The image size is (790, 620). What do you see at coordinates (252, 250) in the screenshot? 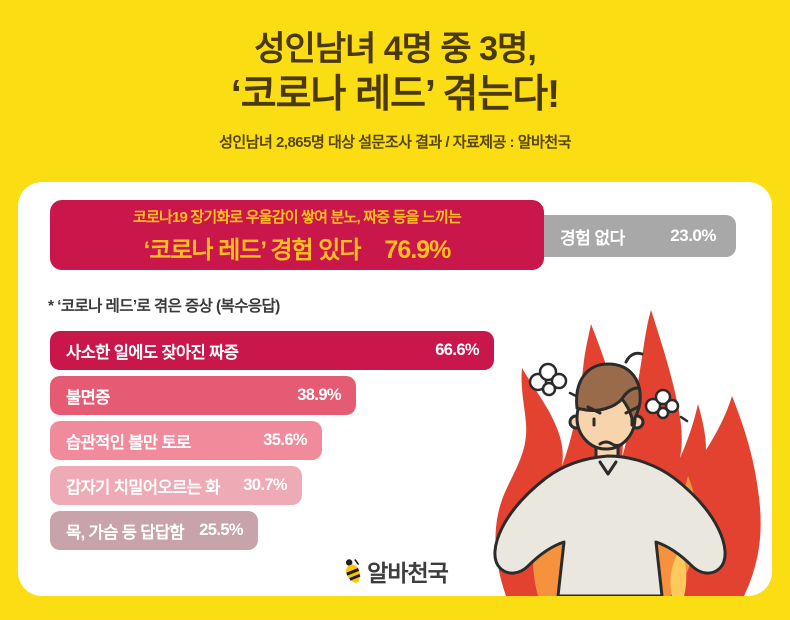
I see `experienced-label: ‘코로나 레드’ 경험 있다` at bounding box center [252, 250].